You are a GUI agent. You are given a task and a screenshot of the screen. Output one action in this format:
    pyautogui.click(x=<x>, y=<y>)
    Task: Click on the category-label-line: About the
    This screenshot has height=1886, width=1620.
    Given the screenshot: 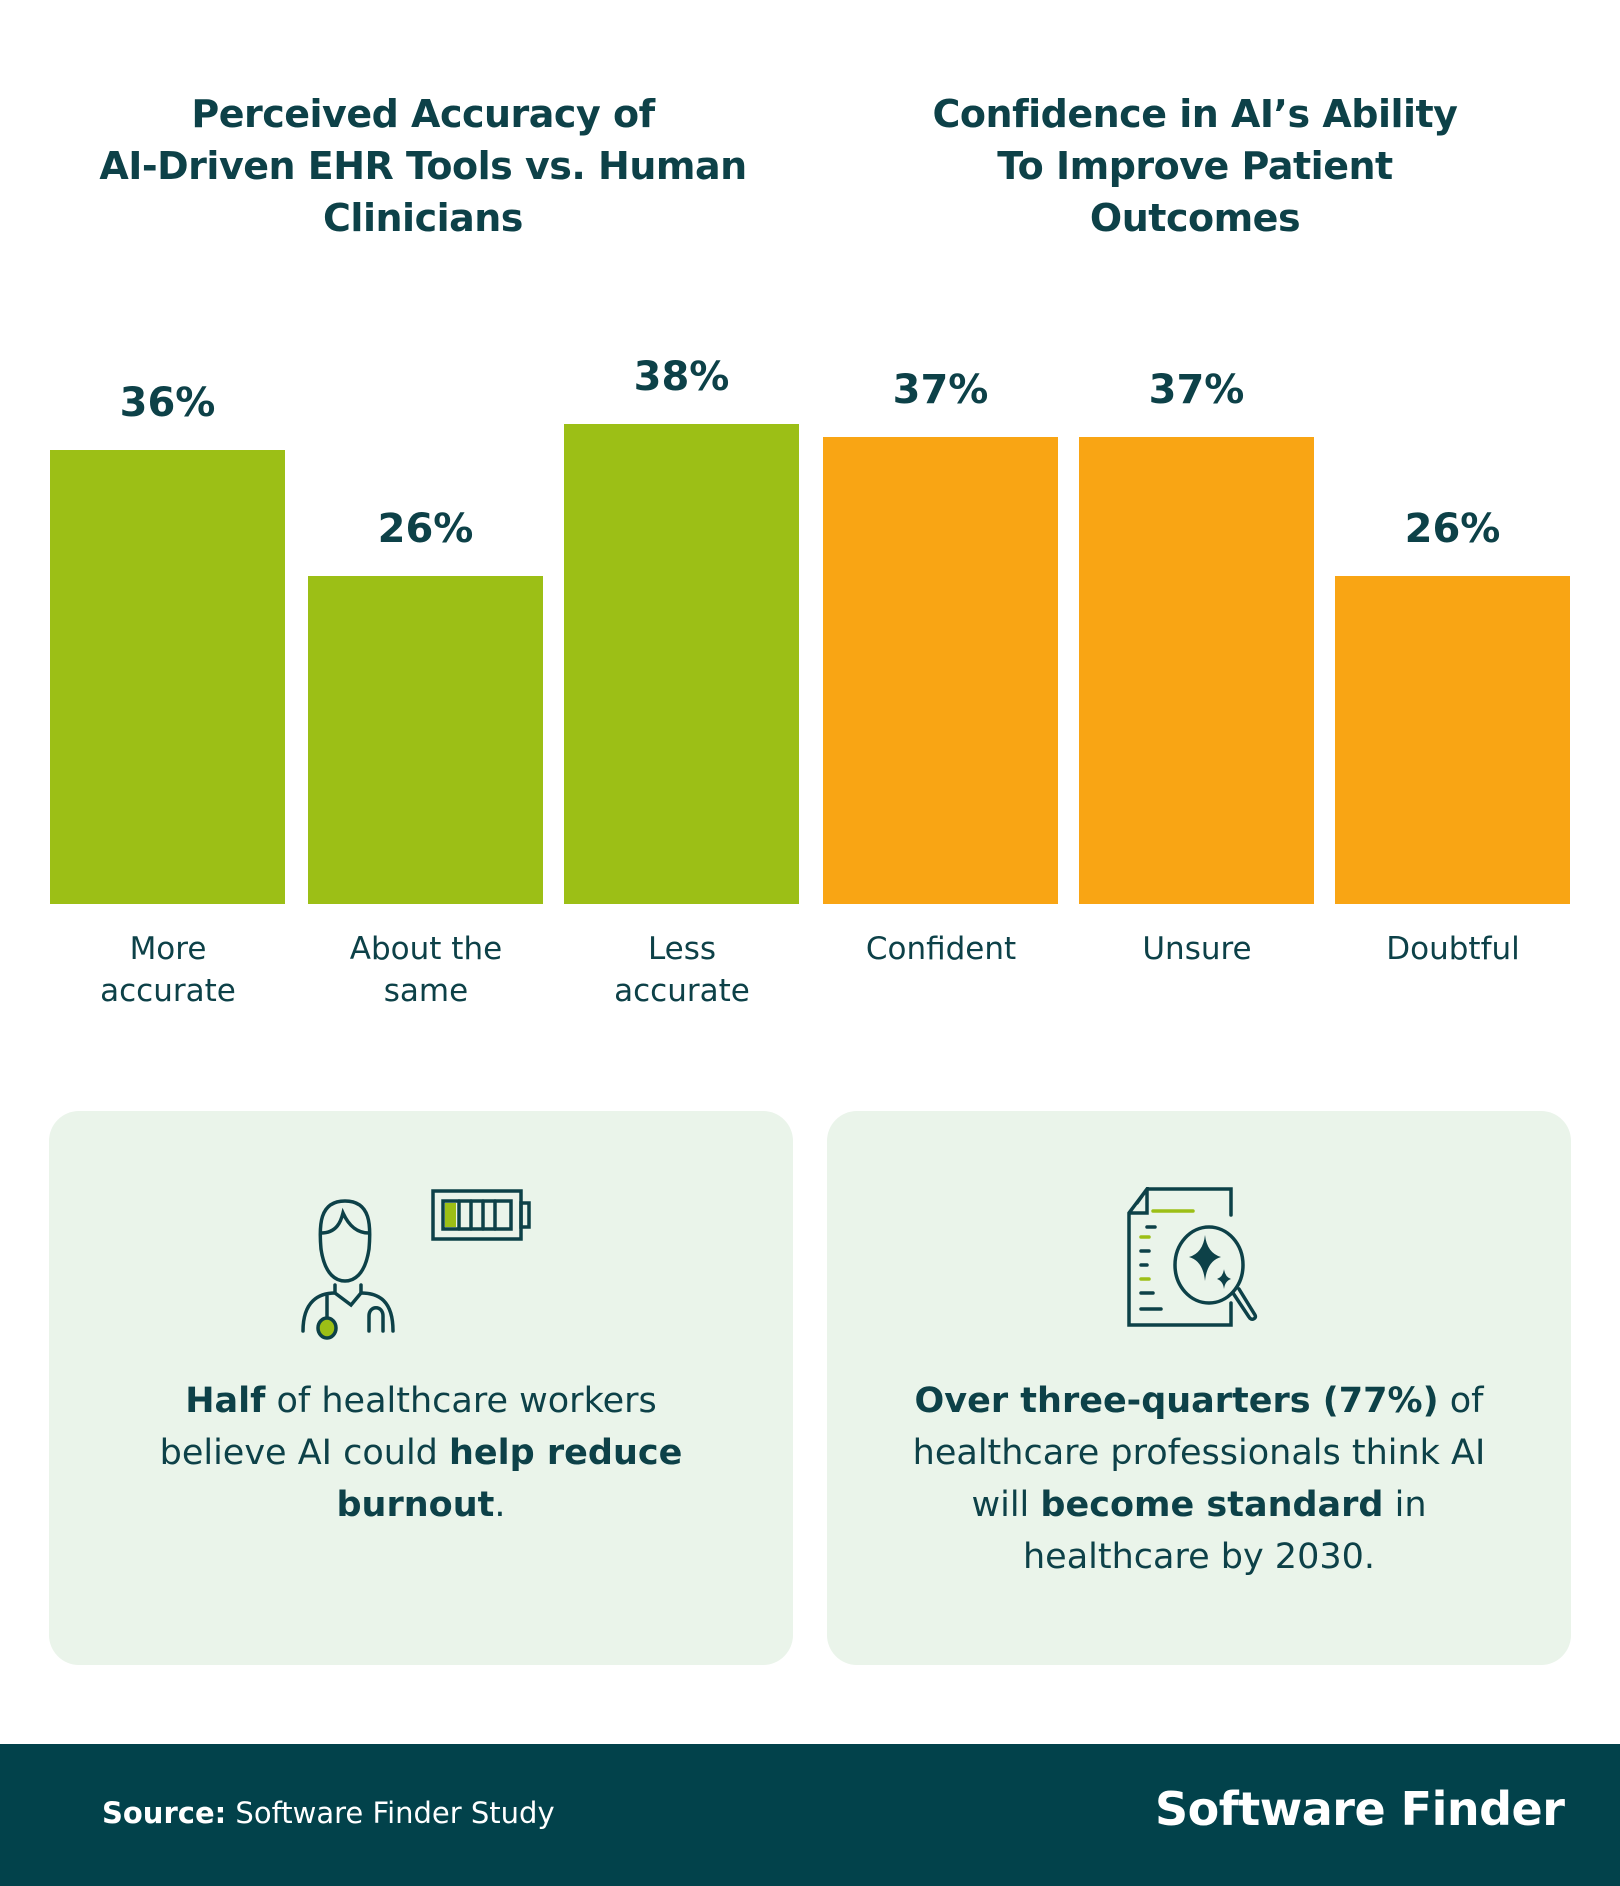 What is the action you would take?
    pyautogui.click(x=426, y=949)
    